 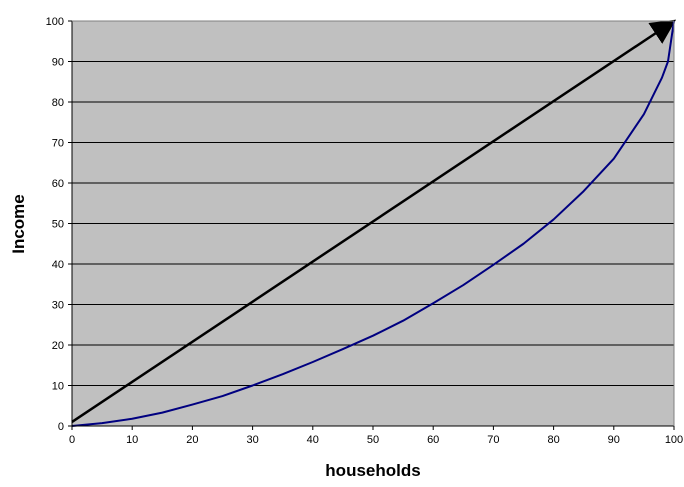 I want to click on y-axis-title: Income, so click(x=18, y=224).